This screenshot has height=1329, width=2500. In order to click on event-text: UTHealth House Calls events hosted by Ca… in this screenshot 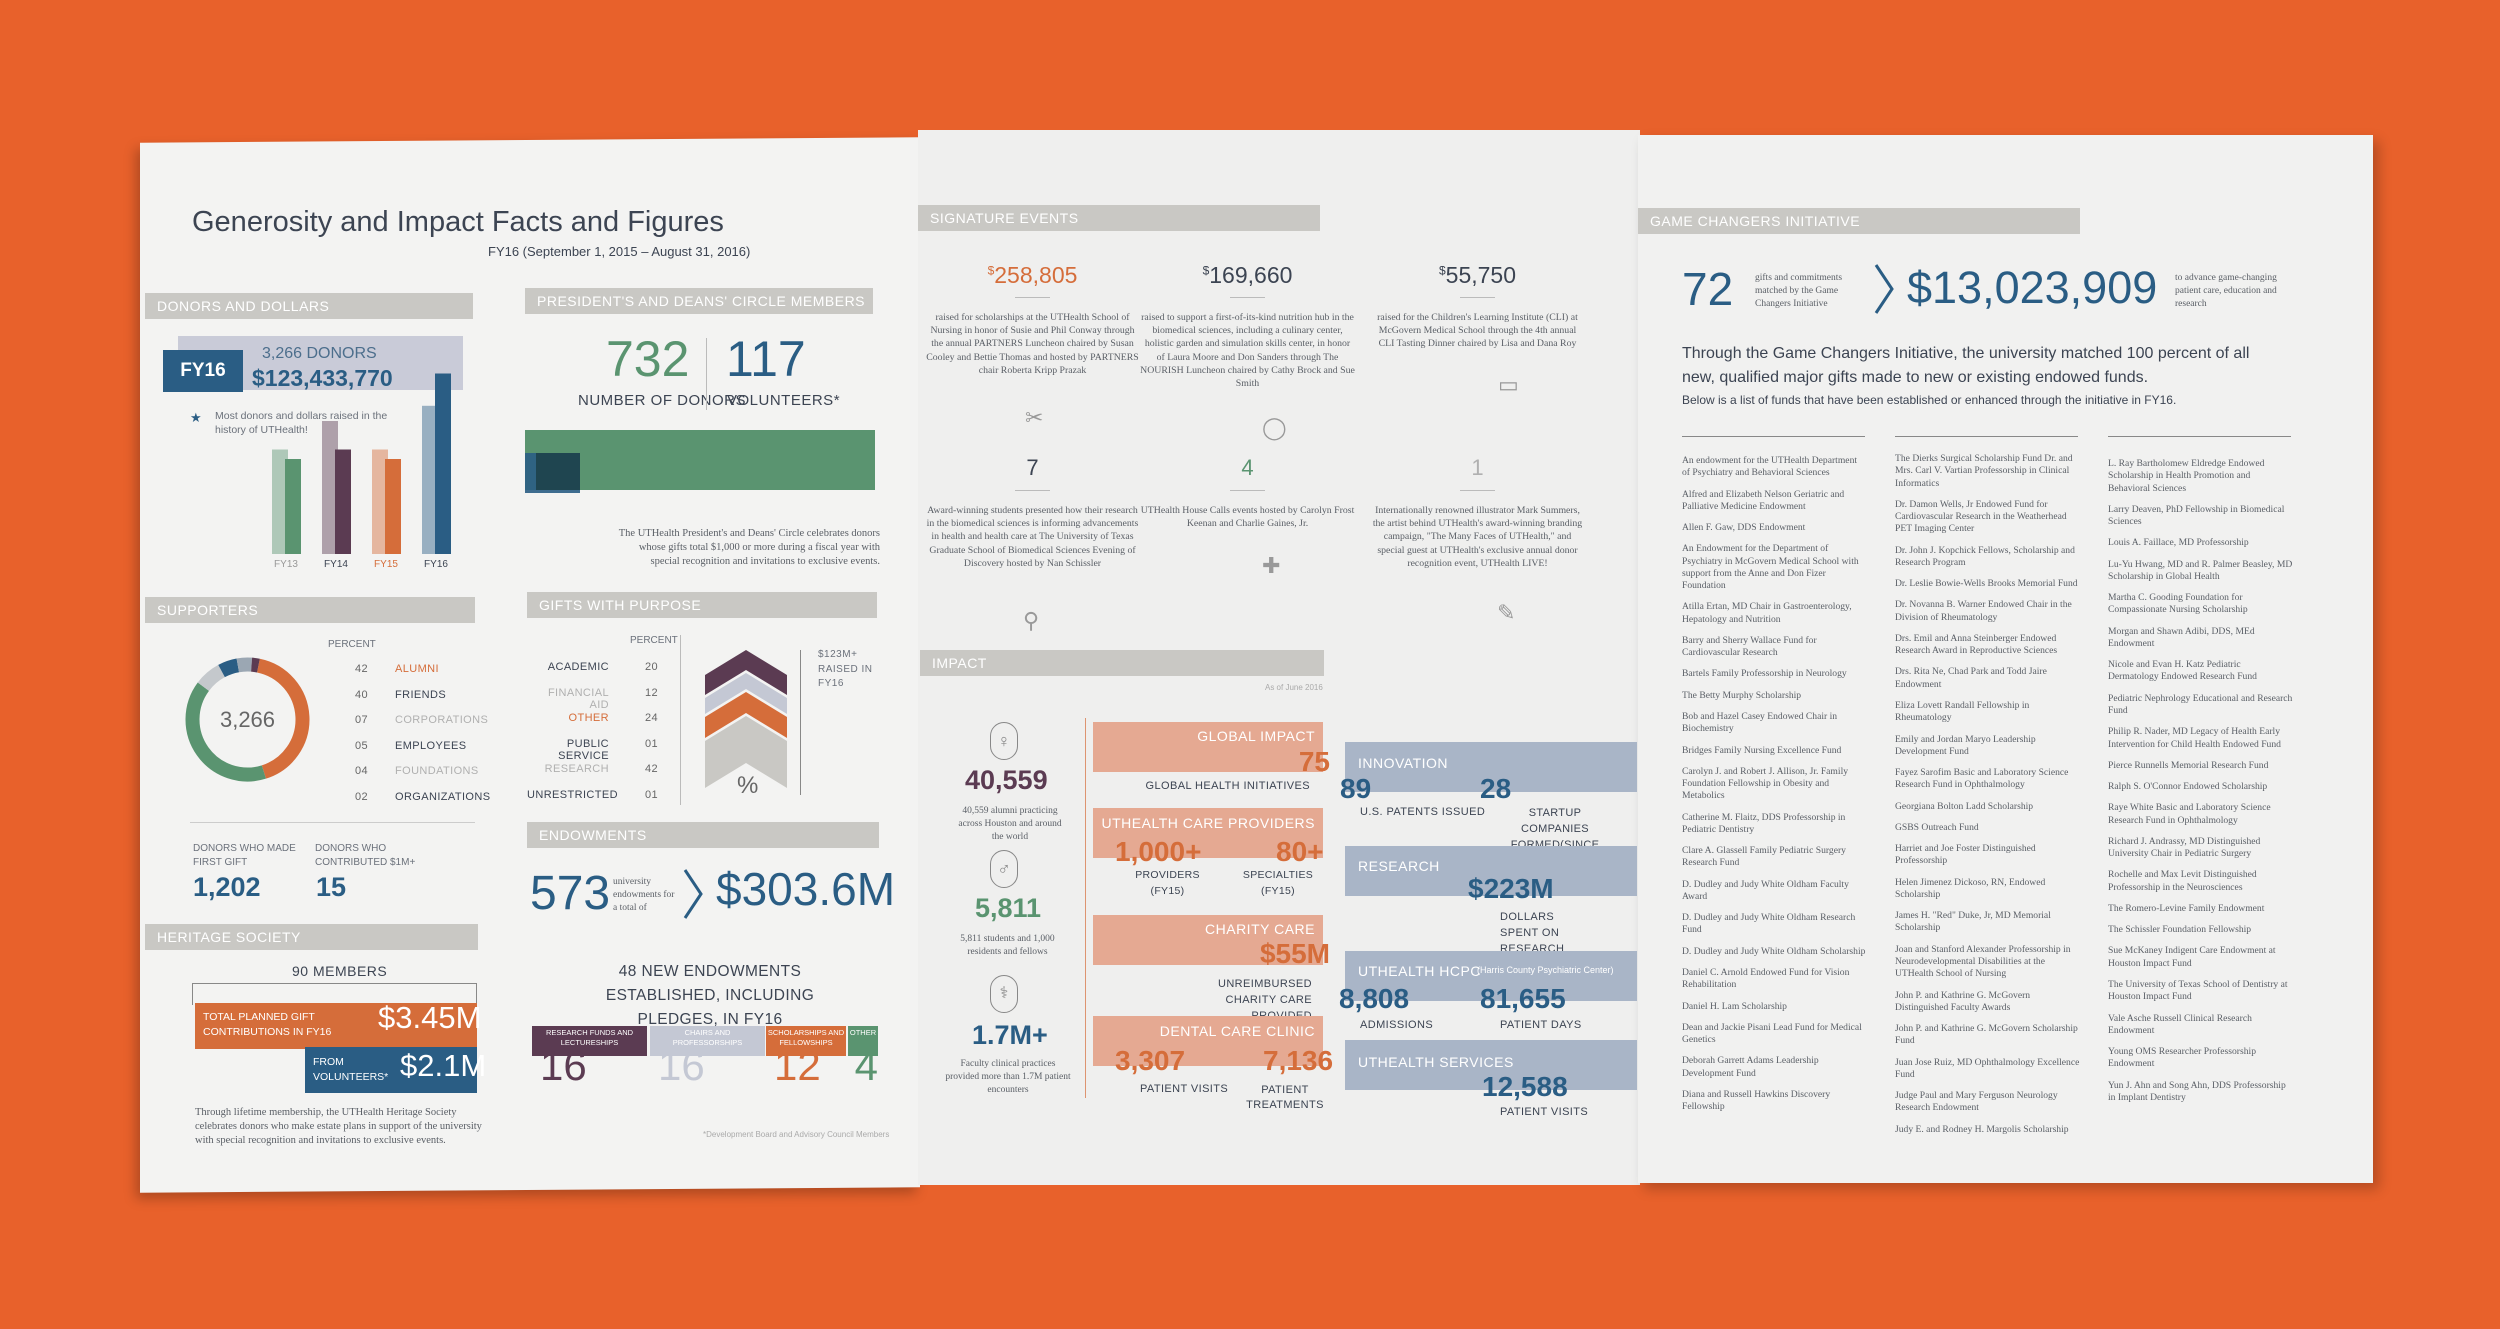, I will do `click(1247, 517)`.